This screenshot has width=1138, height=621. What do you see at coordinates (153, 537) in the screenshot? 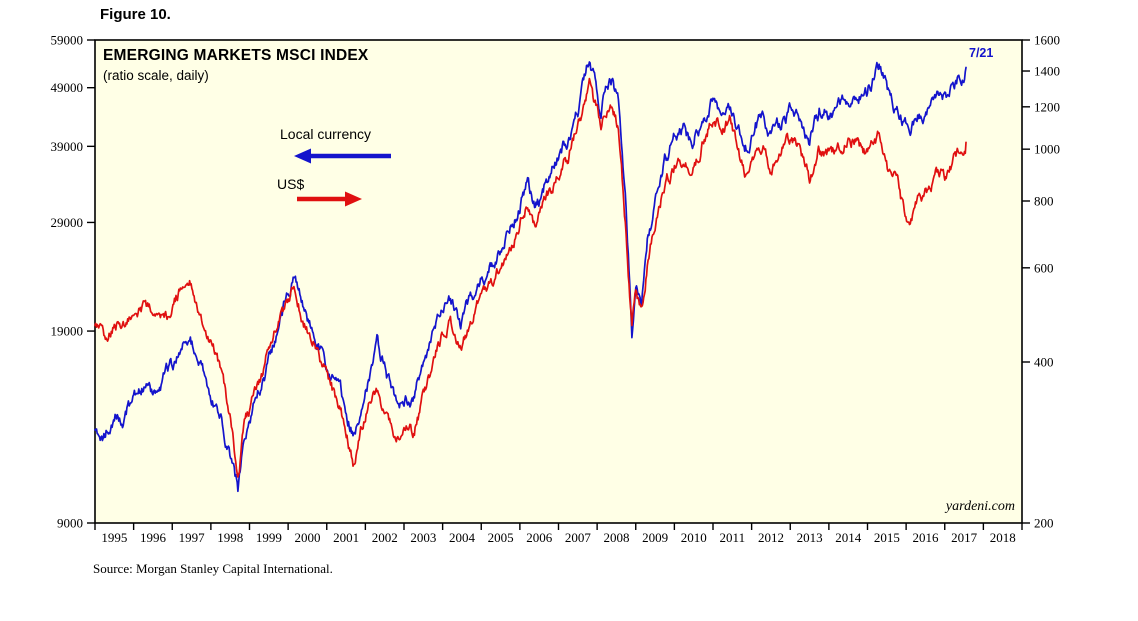
I see `x-axis-tick-label: 1996` at bounding box center [153, 537].